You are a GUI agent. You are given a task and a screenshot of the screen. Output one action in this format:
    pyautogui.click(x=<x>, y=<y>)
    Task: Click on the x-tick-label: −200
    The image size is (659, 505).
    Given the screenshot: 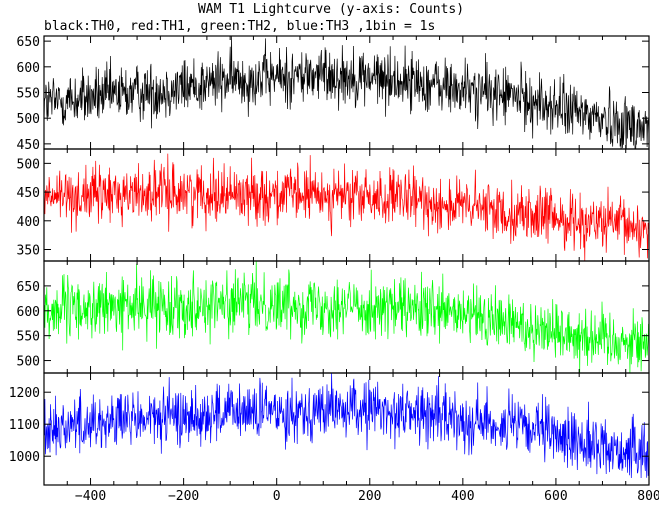 What is the action you would take?
    pyautogui.click(x=183, y=496)
    